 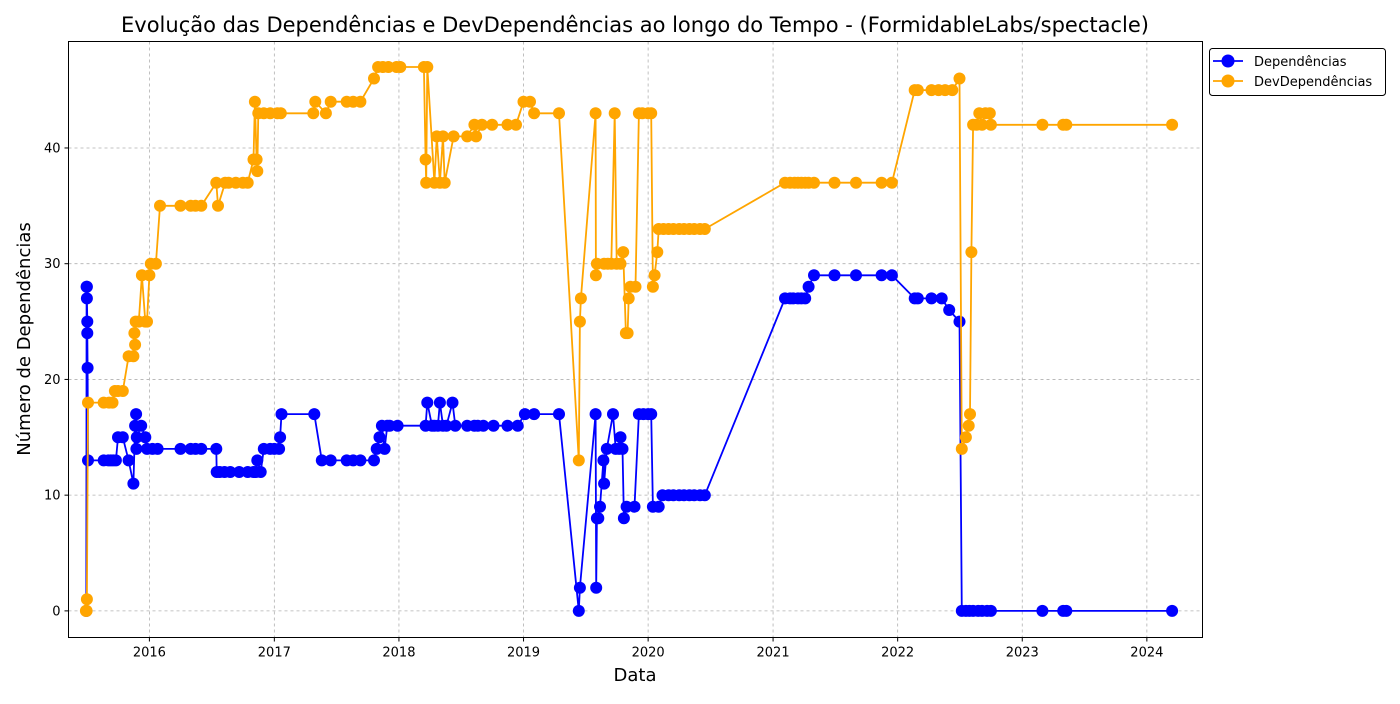 I want to click on y-tick-label: 0, so click(x=56, y=611).